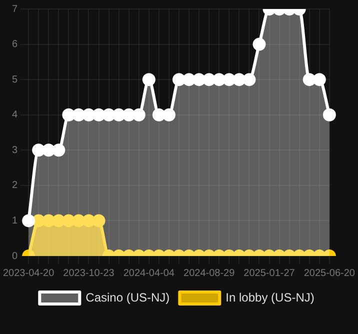  What do you see at coordinates (89, 273) in the screenshot?
I see `x-tick-label: 2023-10-23` at bounding box center [89, 273].